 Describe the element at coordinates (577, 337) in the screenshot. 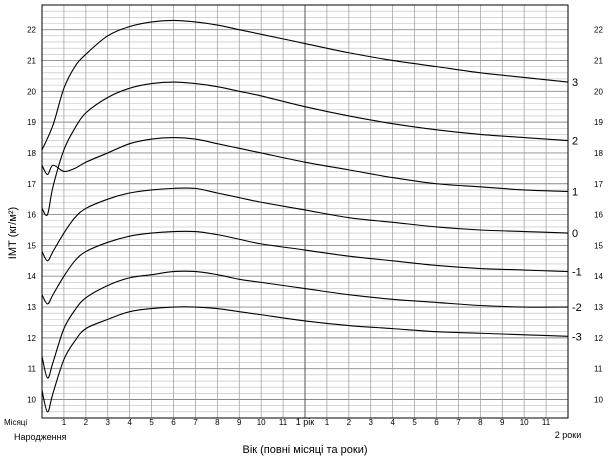

I see `z-curve-label--3: -3` at that location.